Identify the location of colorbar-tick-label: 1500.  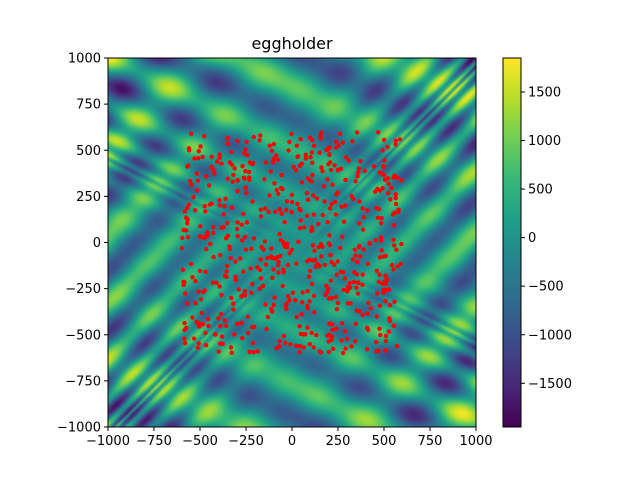
(544, 92).